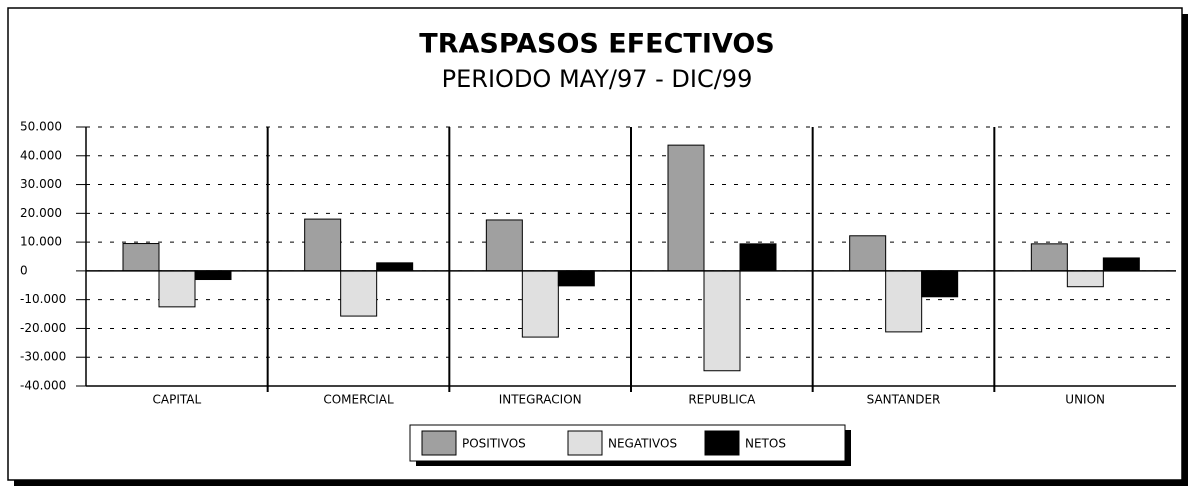  I want to click on x-tick-label: INTEGRACION, so click(540, 400).